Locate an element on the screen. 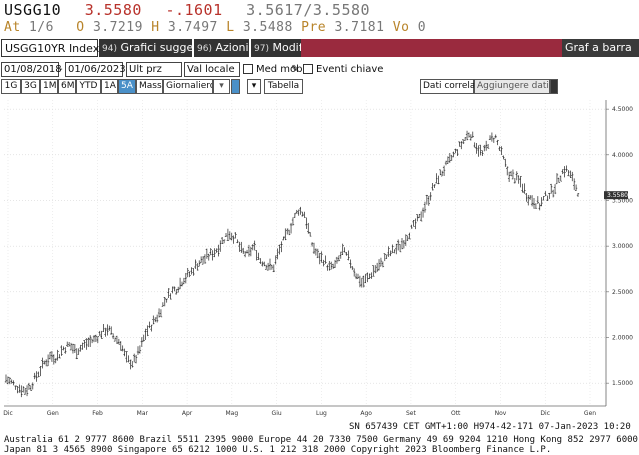 This screenshot has height=455, width=639. status-bar is located at coordinates (431, 48).